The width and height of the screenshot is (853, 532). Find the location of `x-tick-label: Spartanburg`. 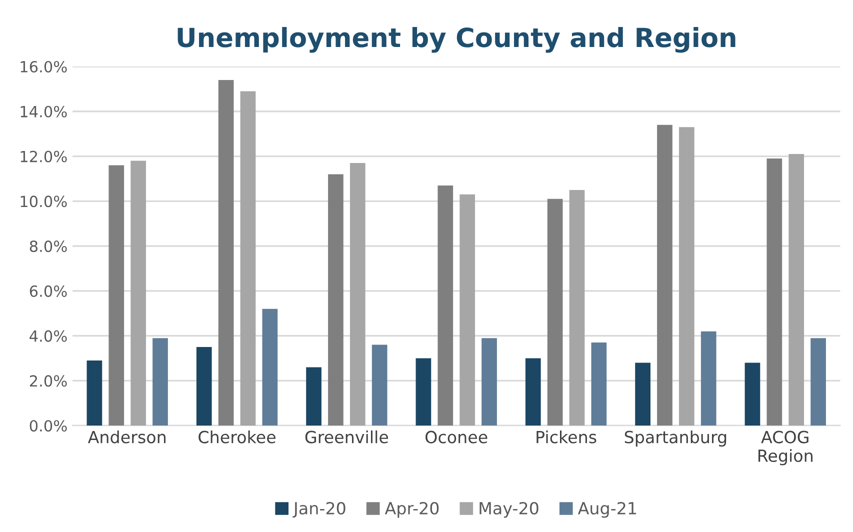

x-tick-label: Spartanburg is located at coordinates (675, 438).